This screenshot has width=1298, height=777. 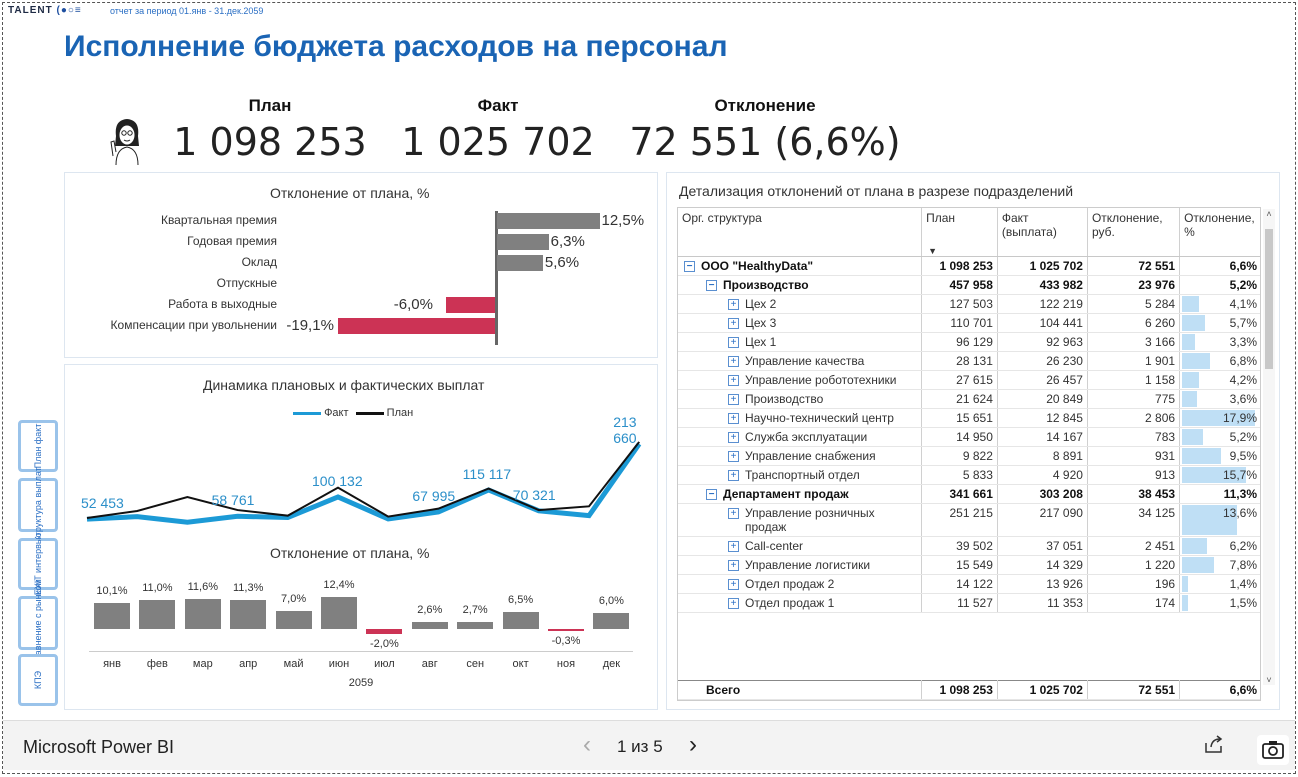 I want to click on line-chart, so click(x=364, y=483).